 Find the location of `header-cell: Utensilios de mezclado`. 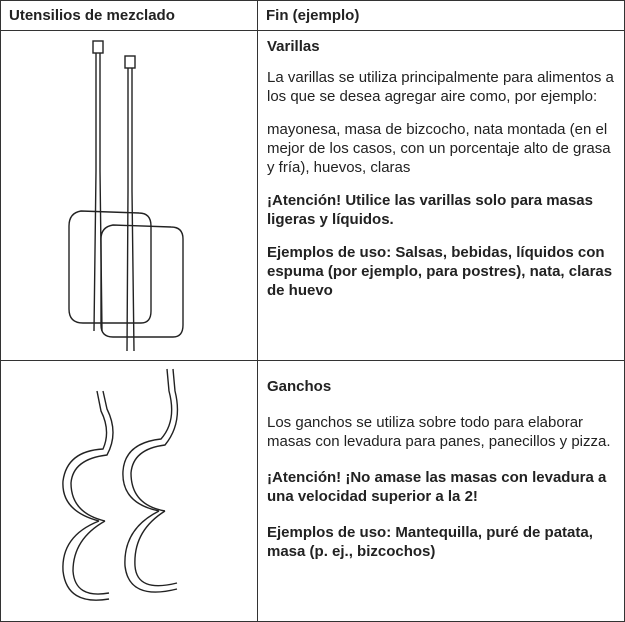

header-cell: Utensilios de mezclado is located at coordinates (129, 15).